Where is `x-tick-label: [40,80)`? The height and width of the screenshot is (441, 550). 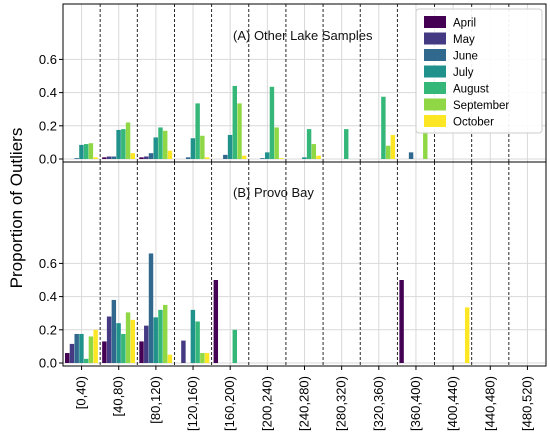
x-tick-label: [40,80) is located at coordinates (118, 396).